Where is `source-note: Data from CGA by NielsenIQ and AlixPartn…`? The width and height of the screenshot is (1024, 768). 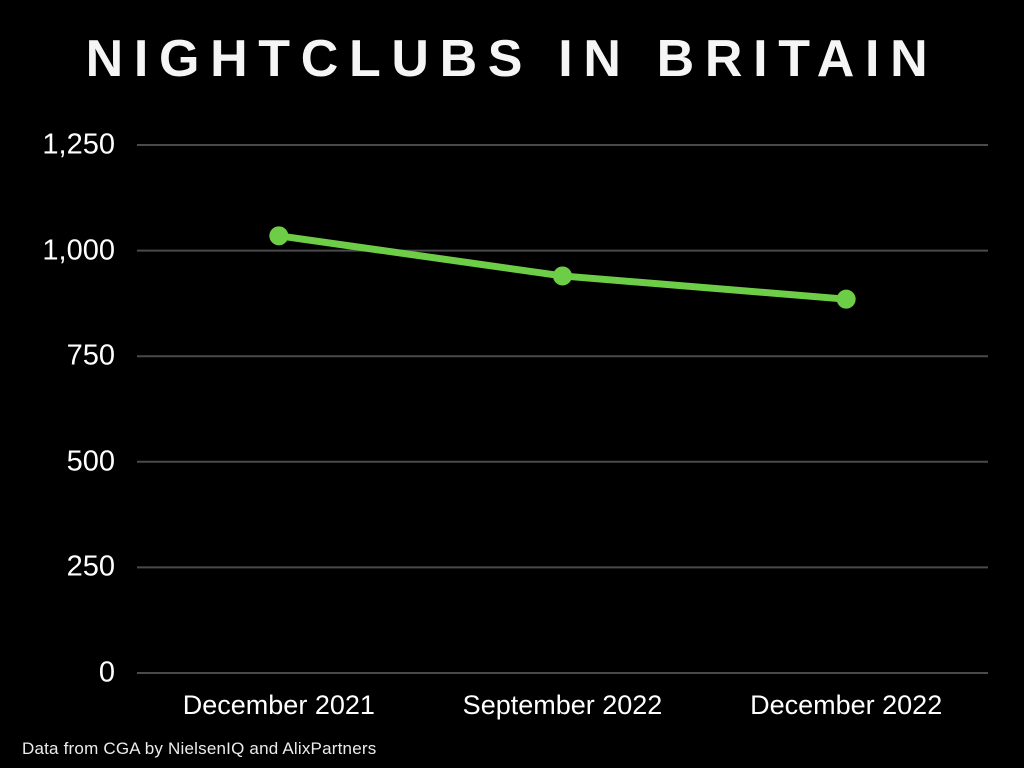
source-note: Data from CGA by NielsenIQ and AlixPartn… is located at coordinates (199, 748).